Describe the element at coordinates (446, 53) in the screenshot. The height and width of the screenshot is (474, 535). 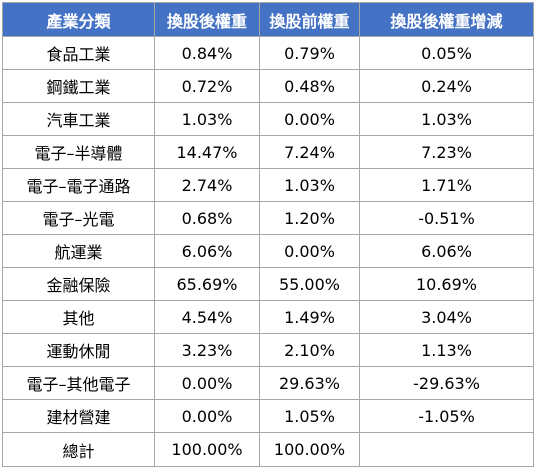
I see `weight-change-cell: 0.05%` at that location.